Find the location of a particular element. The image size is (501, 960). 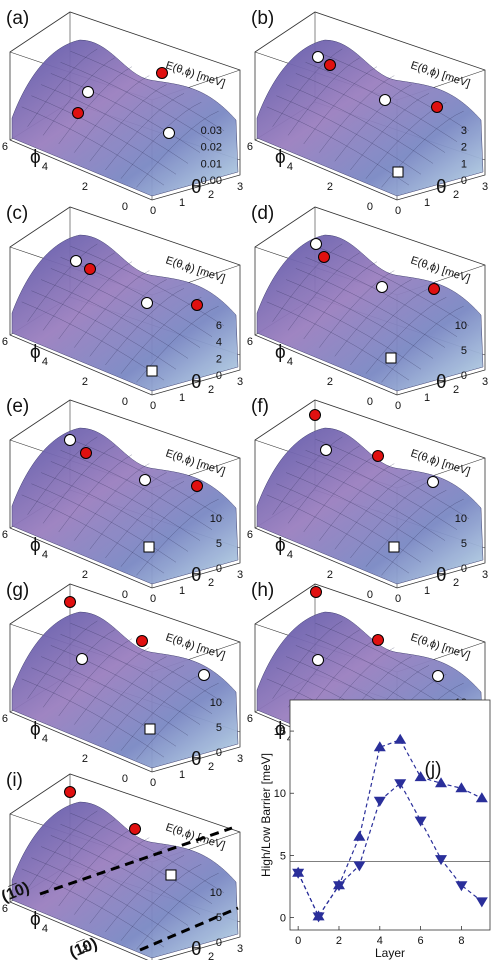

y-tick-label: 15 is located at coordinates (280, 732).